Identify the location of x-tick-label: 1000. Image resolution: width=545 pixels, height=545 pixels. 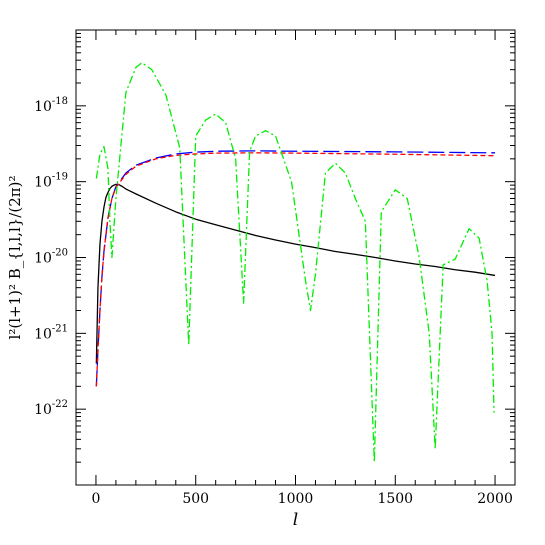
(296, 499).